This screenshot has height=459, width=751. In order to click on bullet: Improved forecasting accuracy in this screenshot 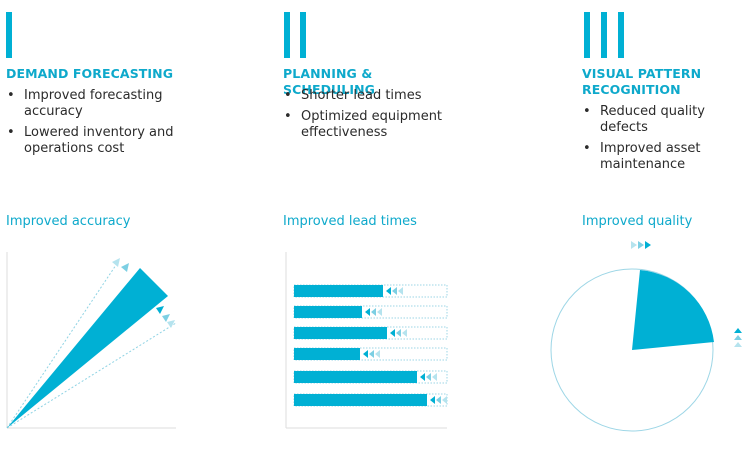, I will do `click(93, 104)`.